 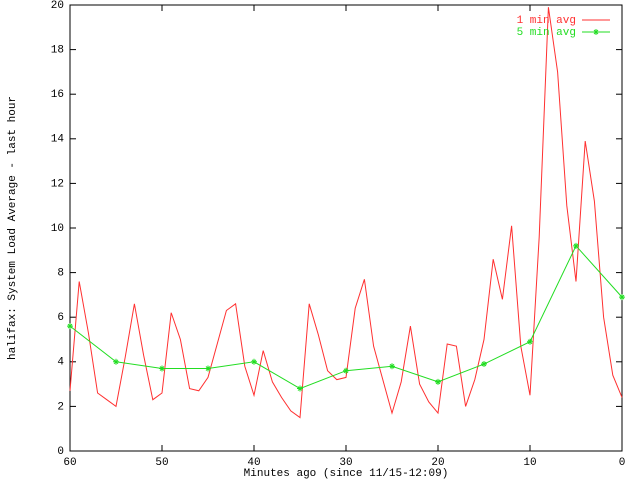 I want to click on y-tick-label: 12, so click(x=57, y=184).